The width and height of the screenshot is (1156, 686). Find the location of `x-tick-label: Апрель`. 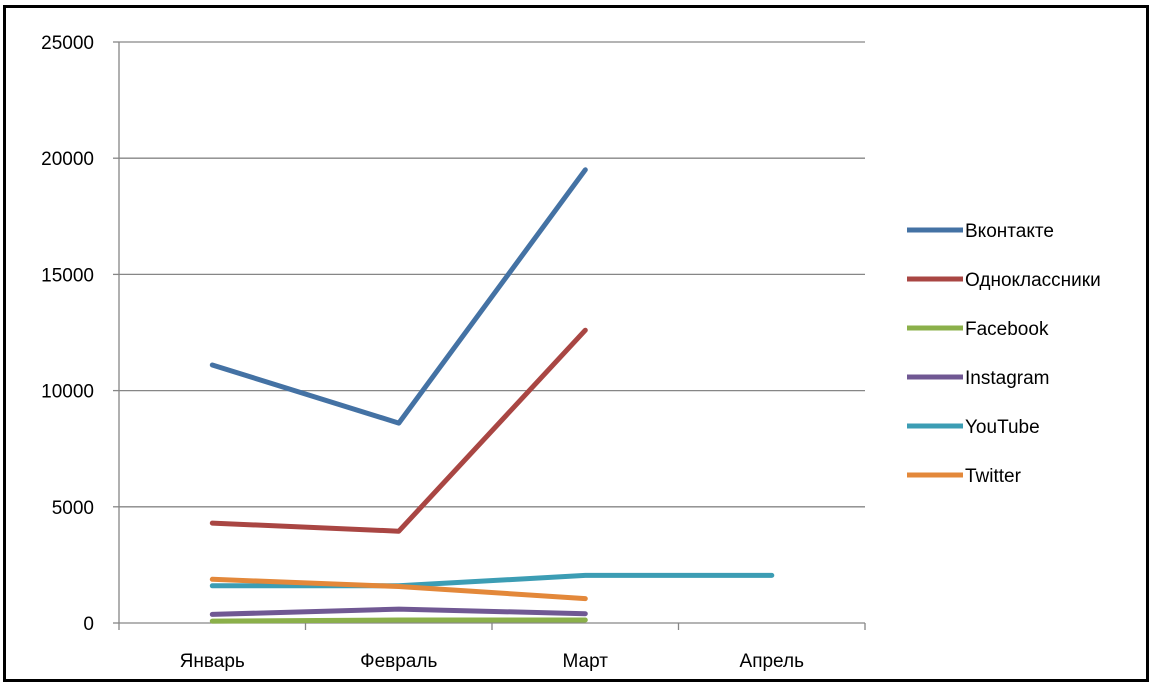

x-tick-label: Апрель is located at coordinates (772, 661).